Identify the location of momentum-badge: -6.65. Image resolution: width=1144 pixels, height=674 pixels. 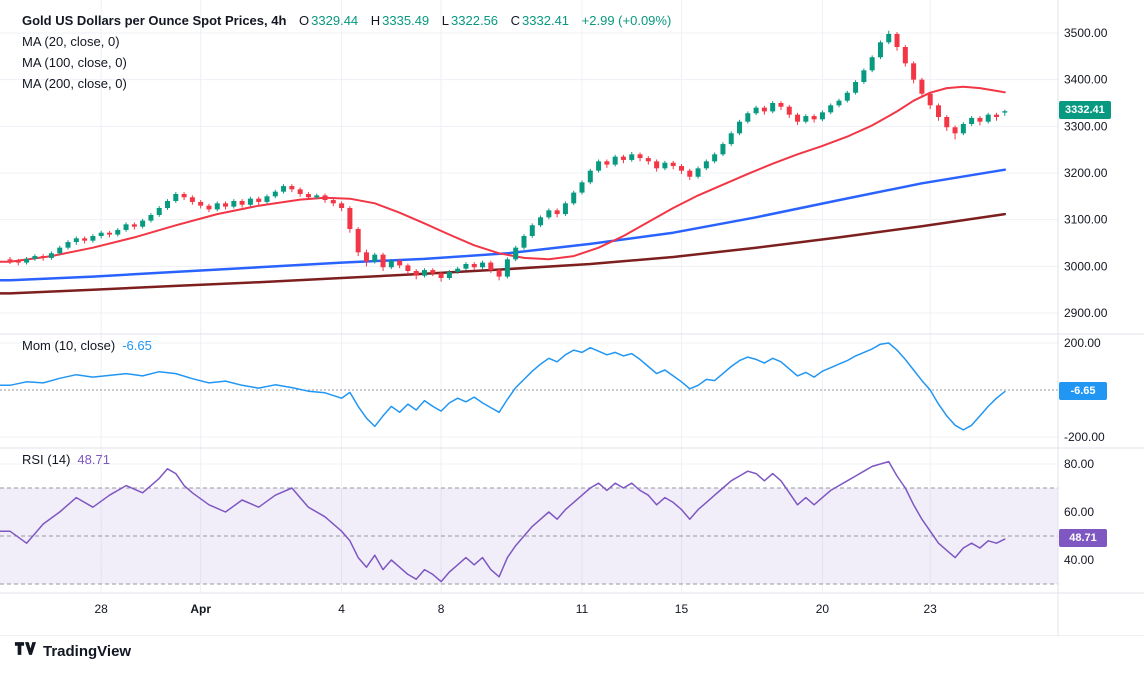
(1083, 390).